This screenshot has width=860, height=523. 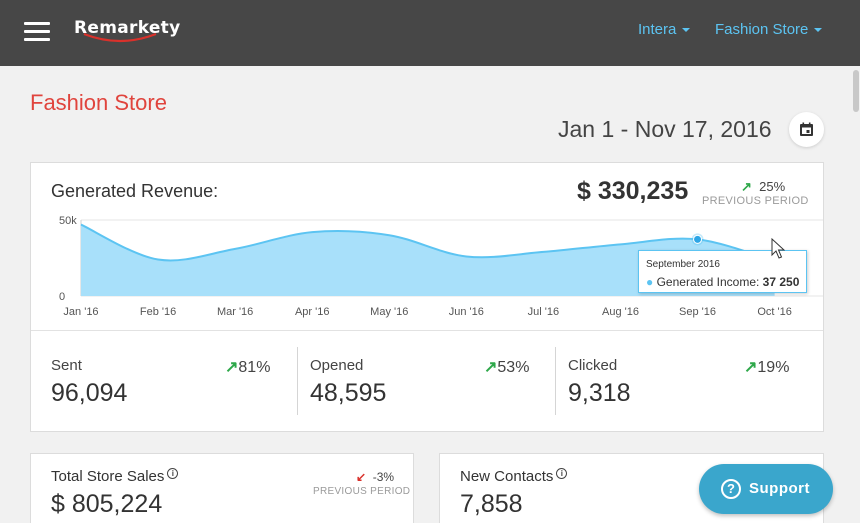 What do you see at coordinates (98, 102) in the screenshot?
I see `page-title: Fashion Store` at bounding box center [98, 102].